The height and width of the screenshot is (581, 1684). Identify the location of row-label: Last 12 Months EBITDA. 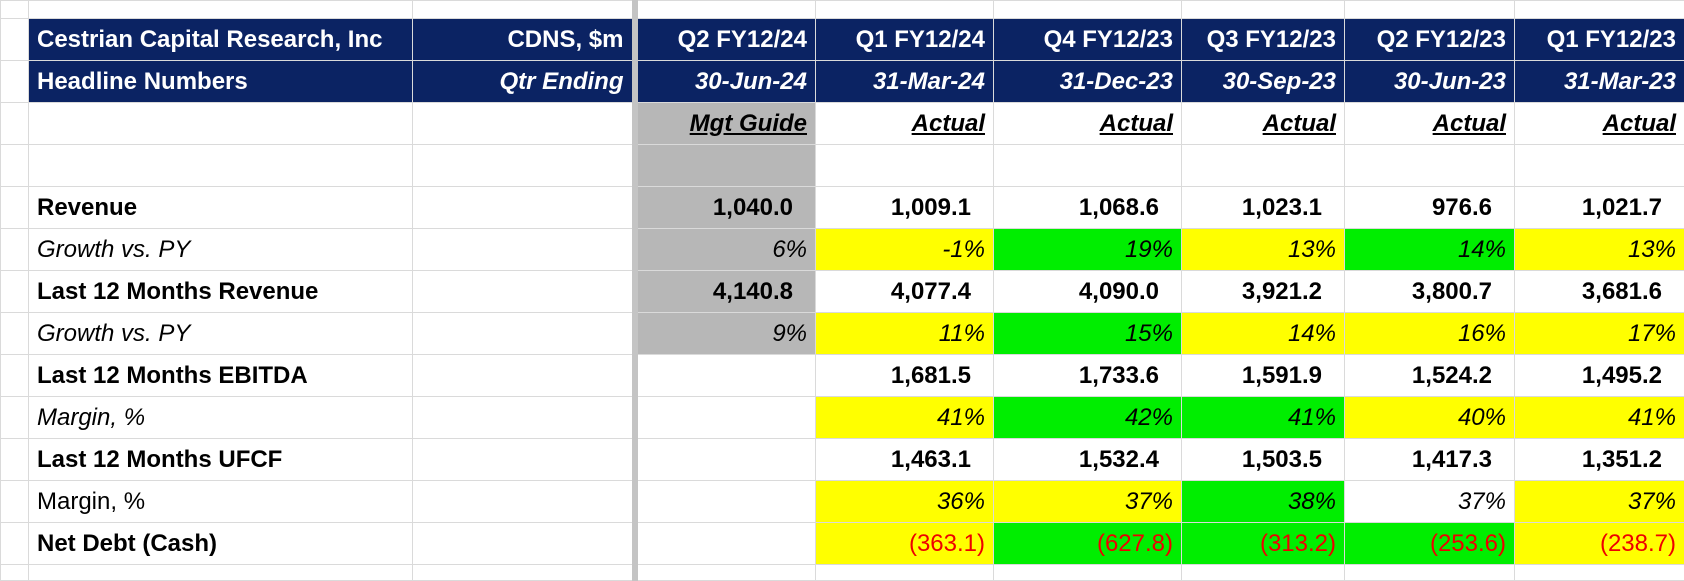
(221, 376).